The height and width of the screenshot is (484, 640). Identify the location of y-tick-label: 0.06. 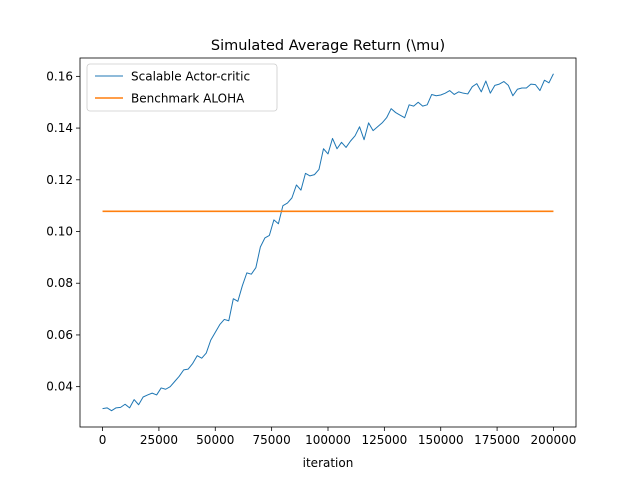
(59, 335).